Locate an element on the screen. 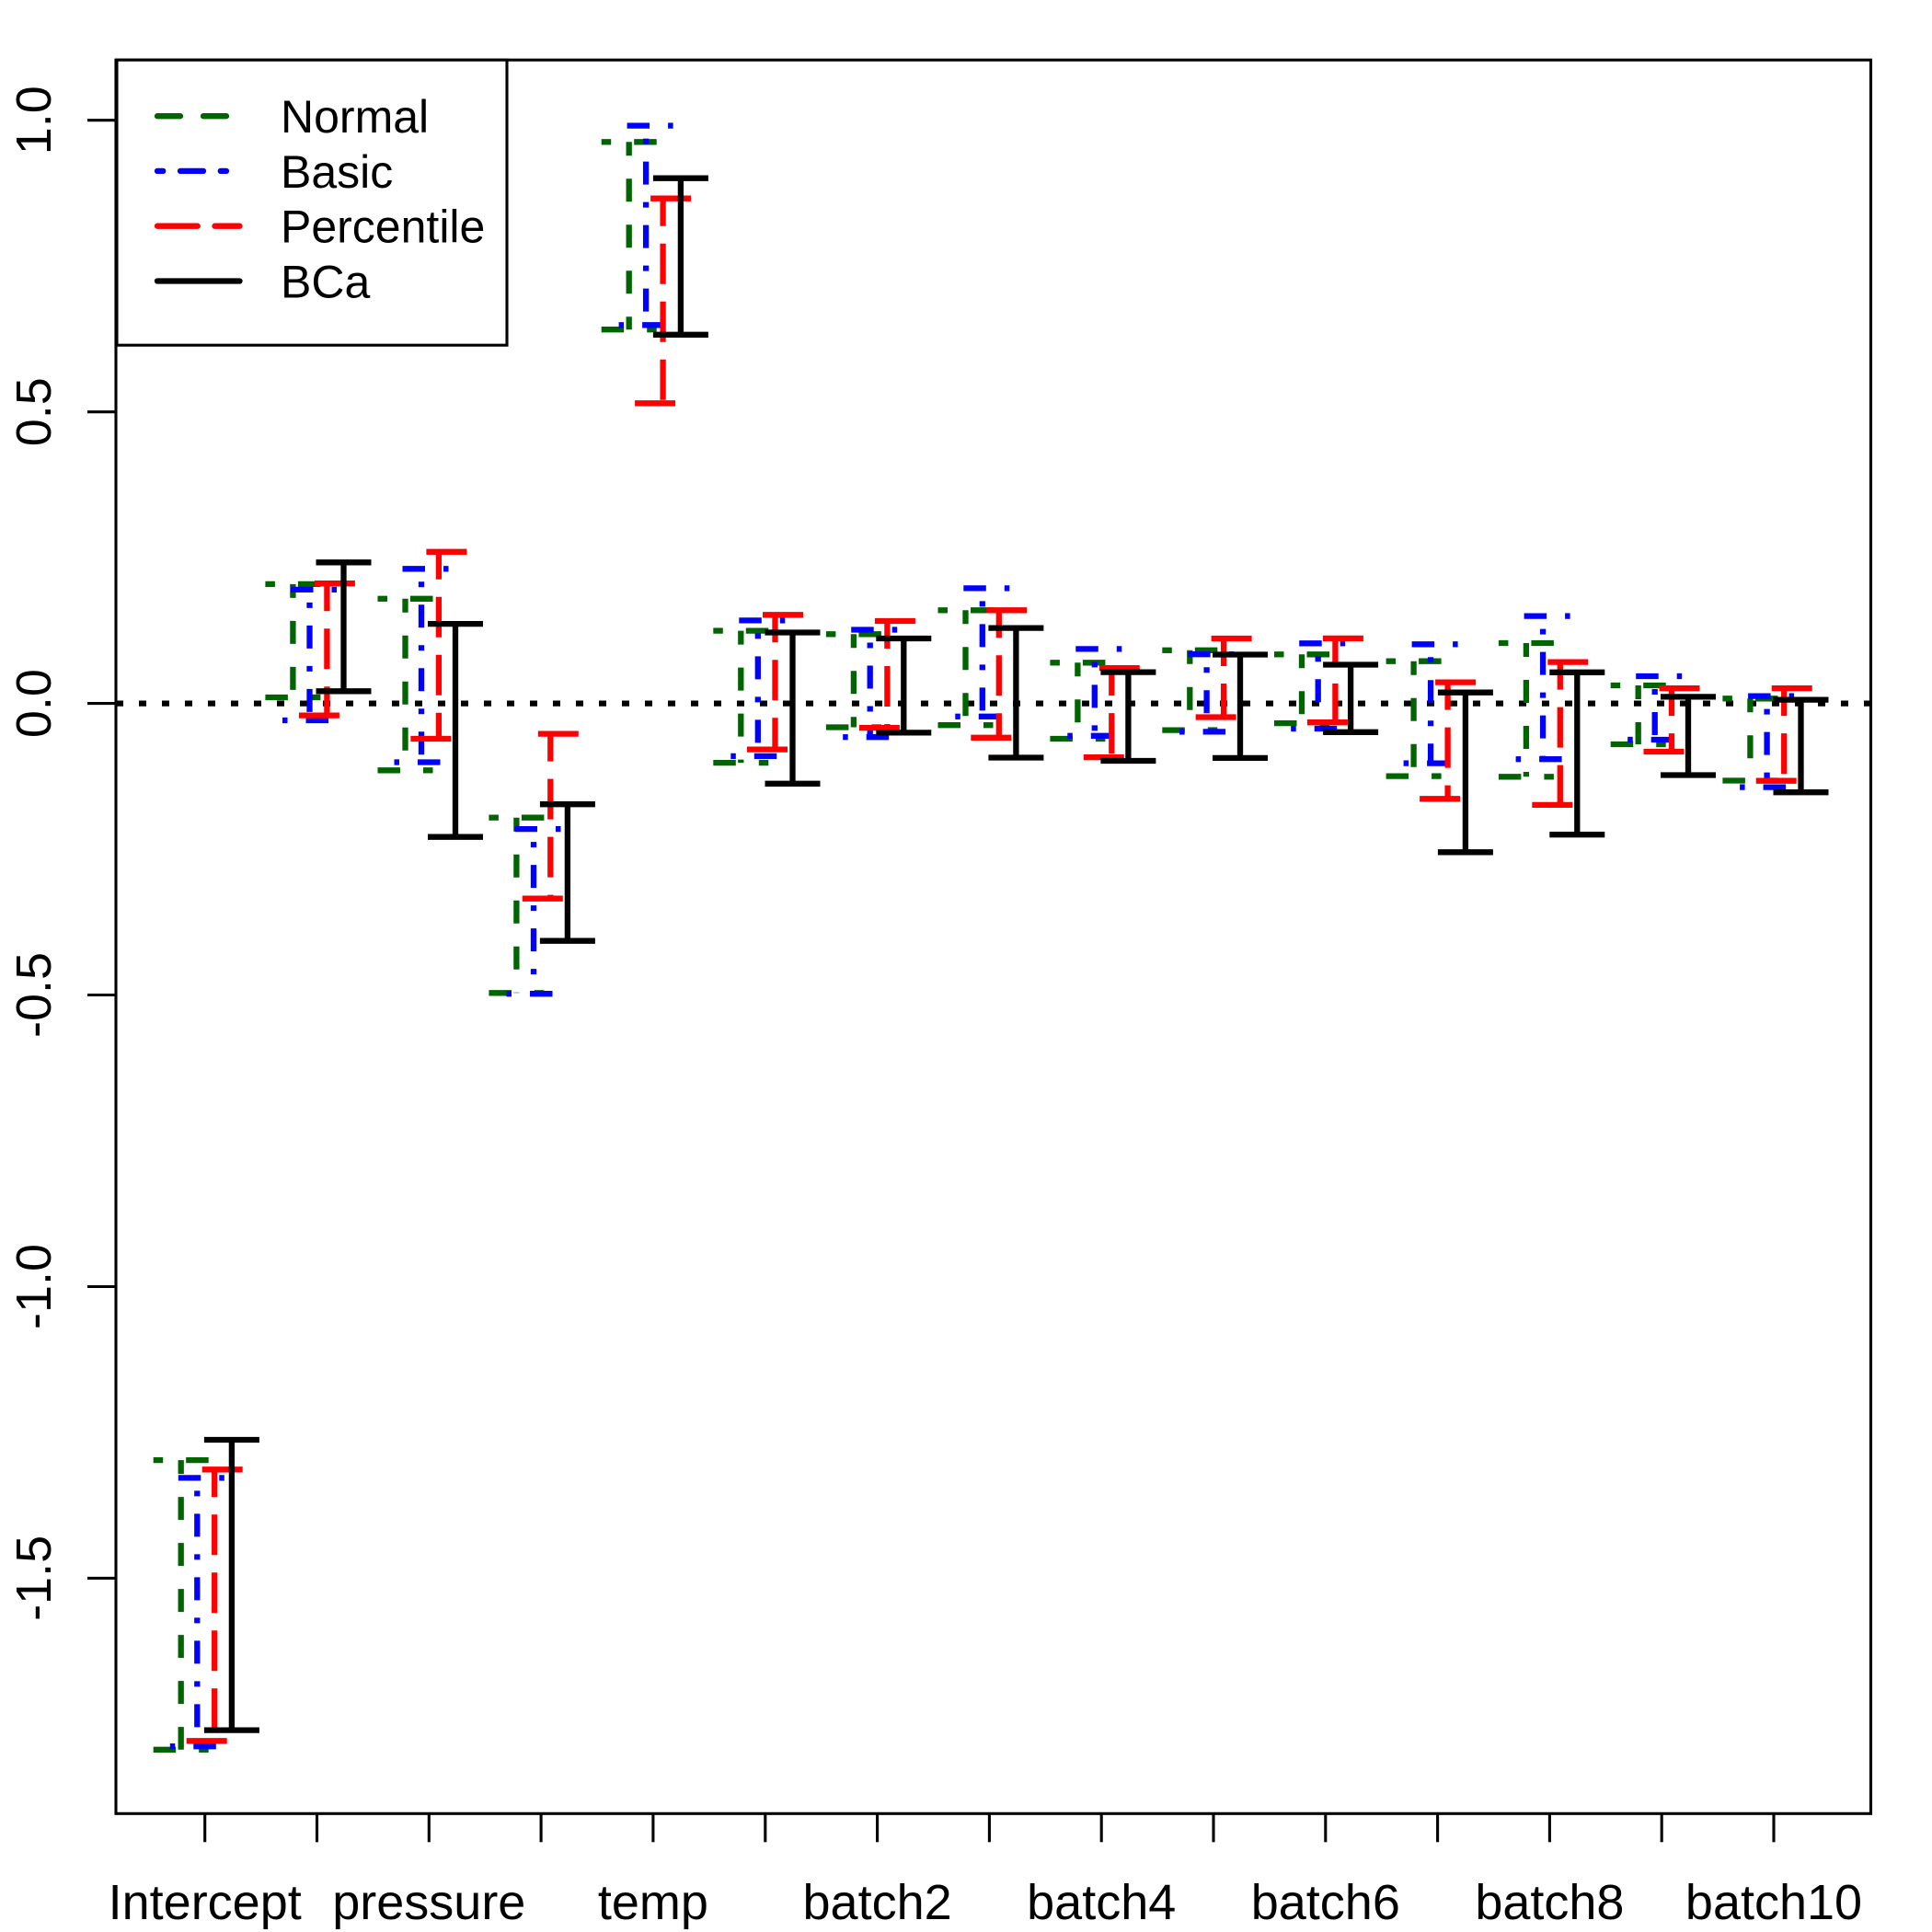  svg-text: batch2 is located at coordinates (877, 1902).